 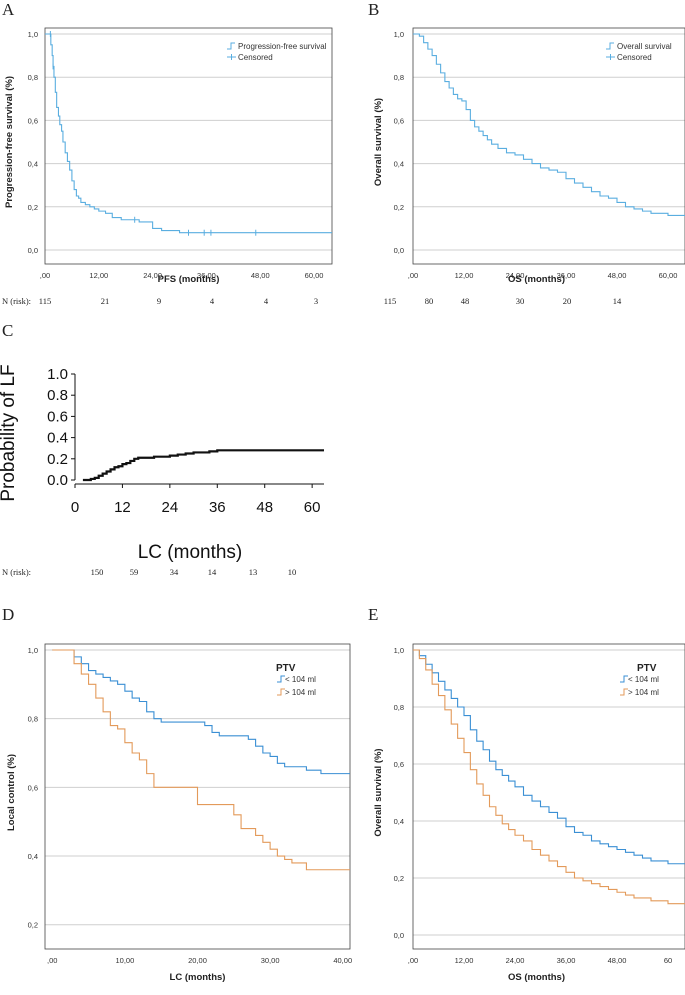 I want to click on risk-count: 48, so click(x=465, y=301).